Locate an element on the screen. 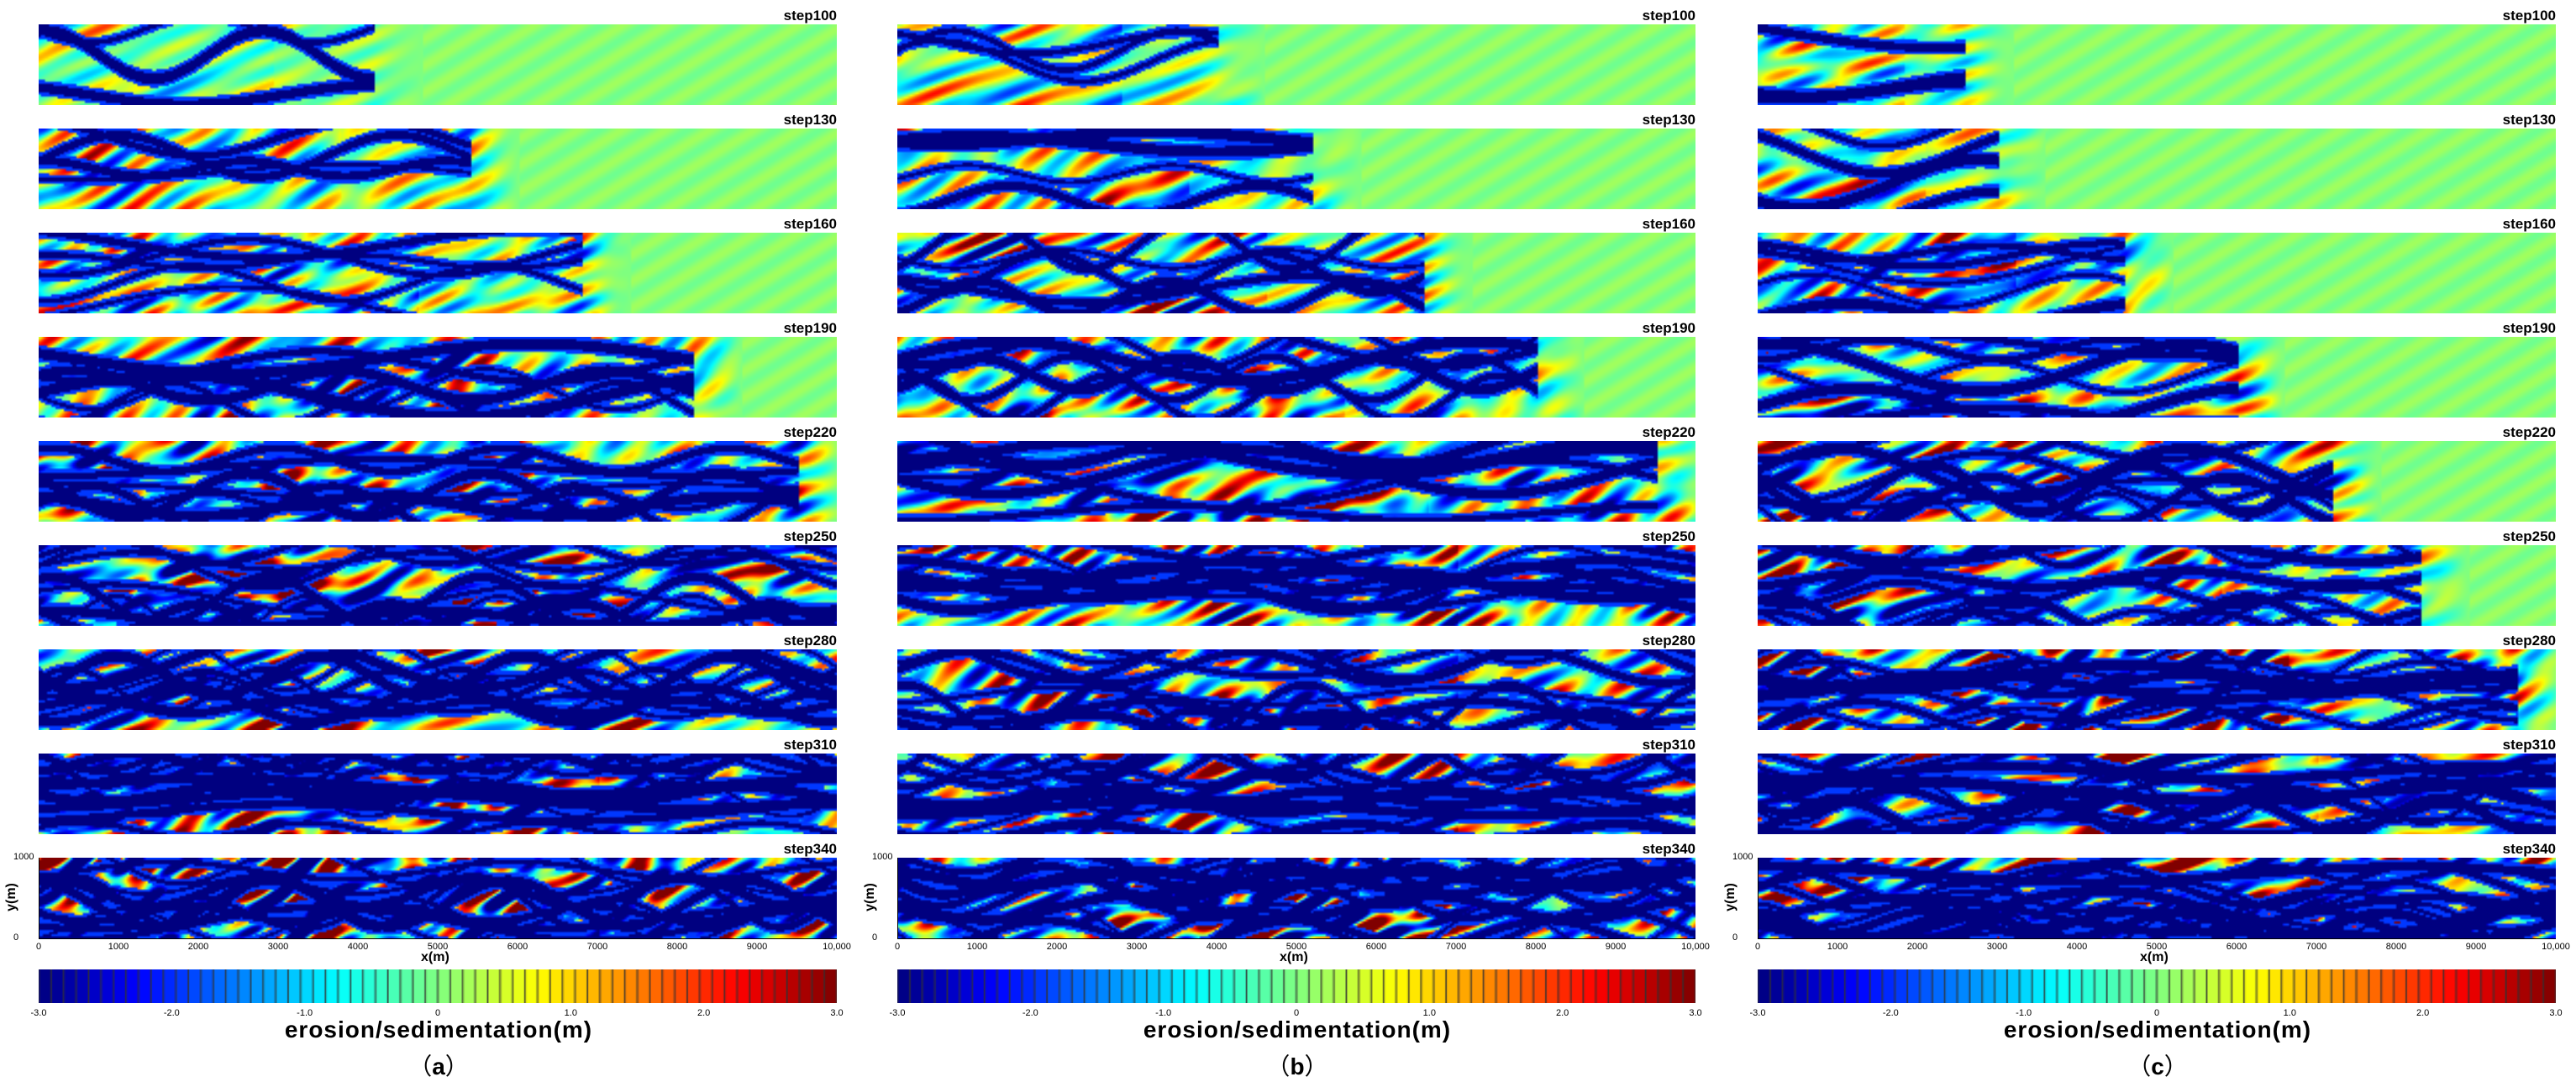 The image size is (2576, 1082). panel-label: （b） is located at coordinates (1297, 1065).